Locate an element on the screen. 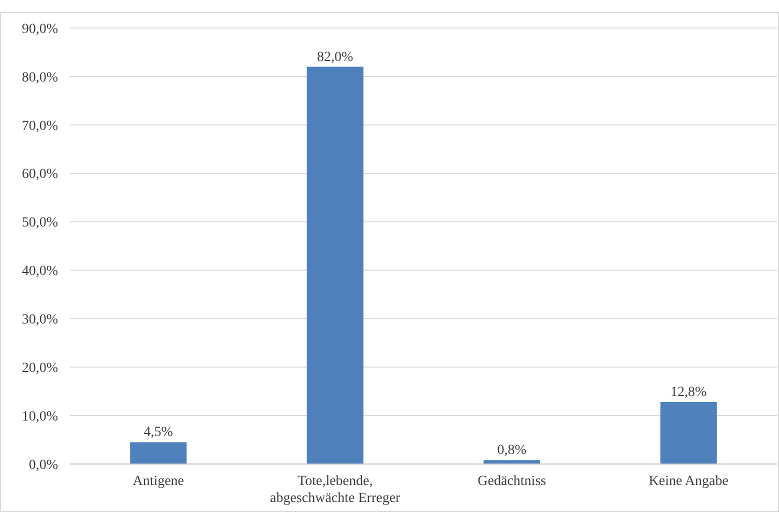 The image size is (779, 512). x-tick-label: Gedächtniss is located at coordinates (512, 481).